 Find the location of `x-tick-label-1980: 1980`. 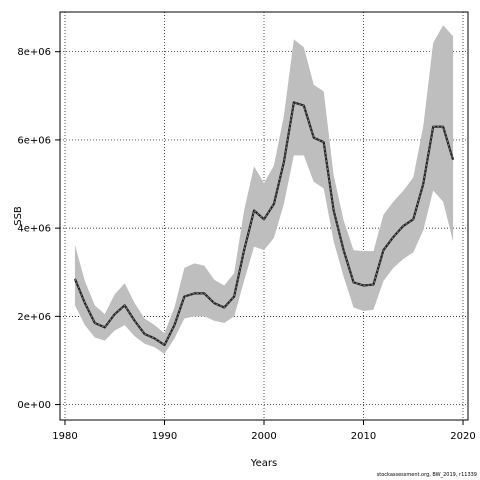

x-tick-label-1980: 1980 is located at coordinates (64, 436).